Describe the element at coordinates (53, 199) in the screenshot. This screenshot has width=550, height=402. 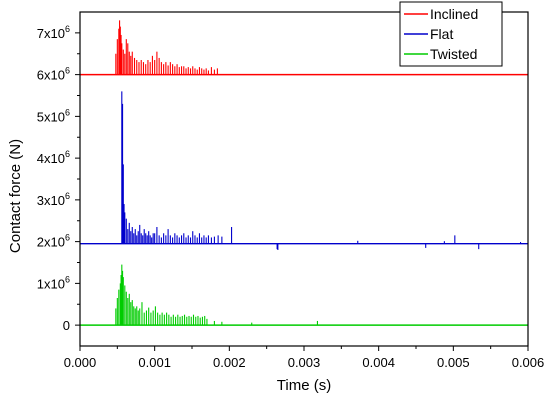
I see `y-tick-label: 3x10⁶` at that location.